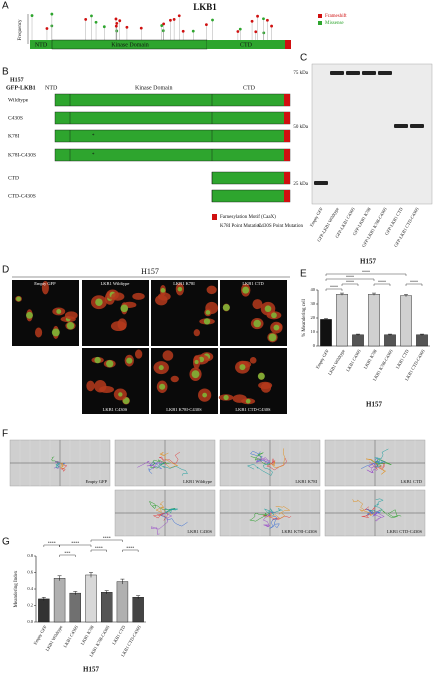  Describe the element at coordinates (412, 481) in the screenshot. I see `plot-label: LKB1 CTD` at that location.